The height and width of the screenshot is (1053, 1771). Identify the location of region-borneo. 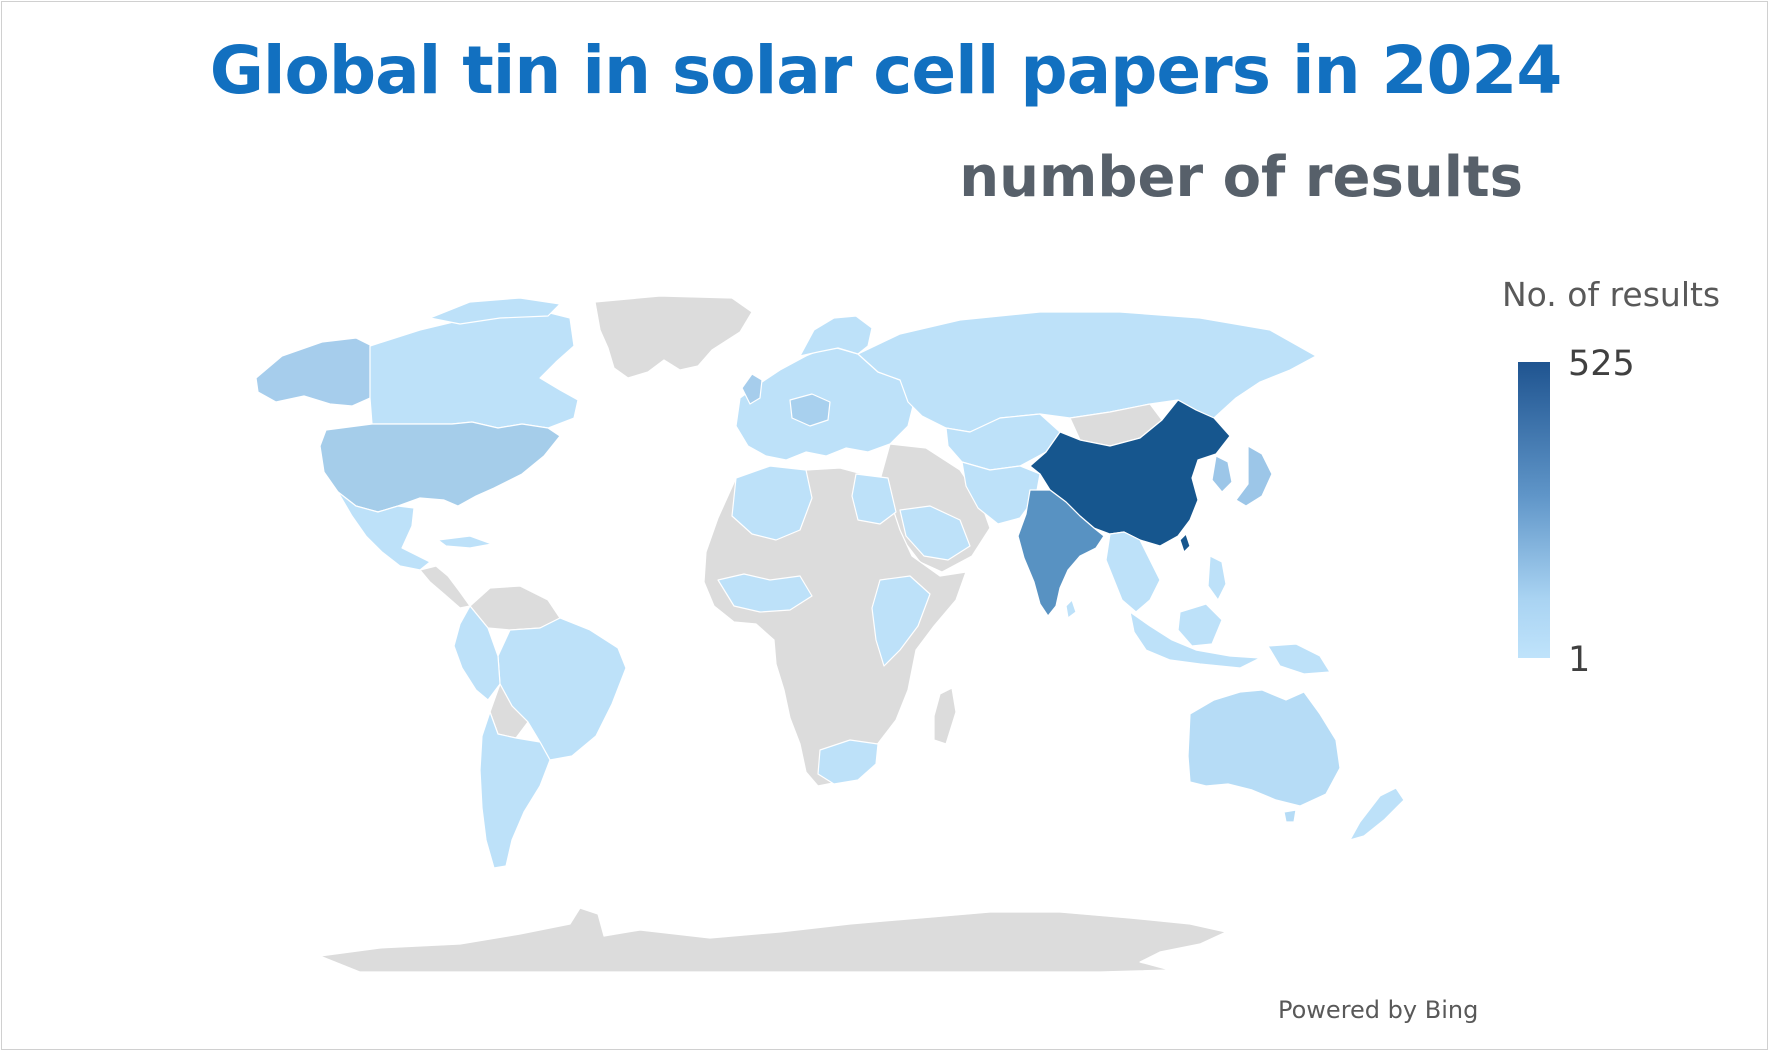
(1200, 625).